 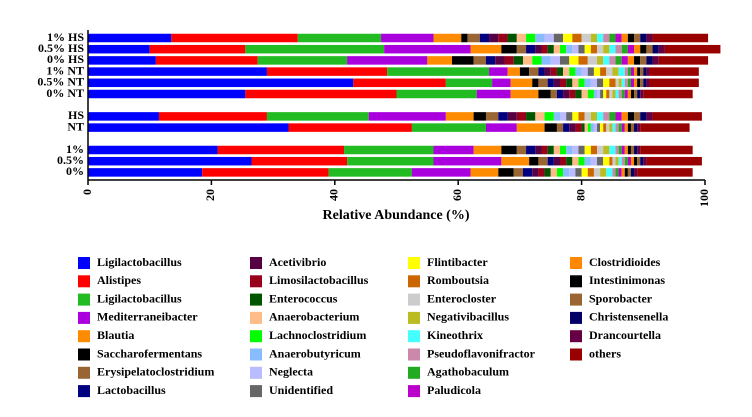 I want to click on legend-label: Lachnoclostridium, so click(x=317, y=335).